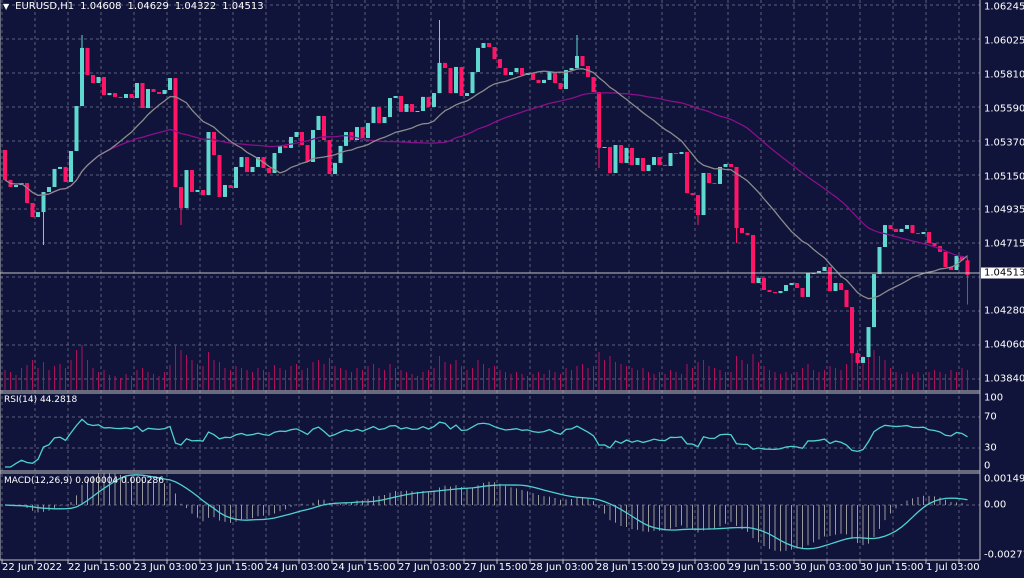  What do you see at coordinates (1004, 41) in the screenshot?
I see `price-axis-label: 1.06025` at bounding box center [1004, 41].